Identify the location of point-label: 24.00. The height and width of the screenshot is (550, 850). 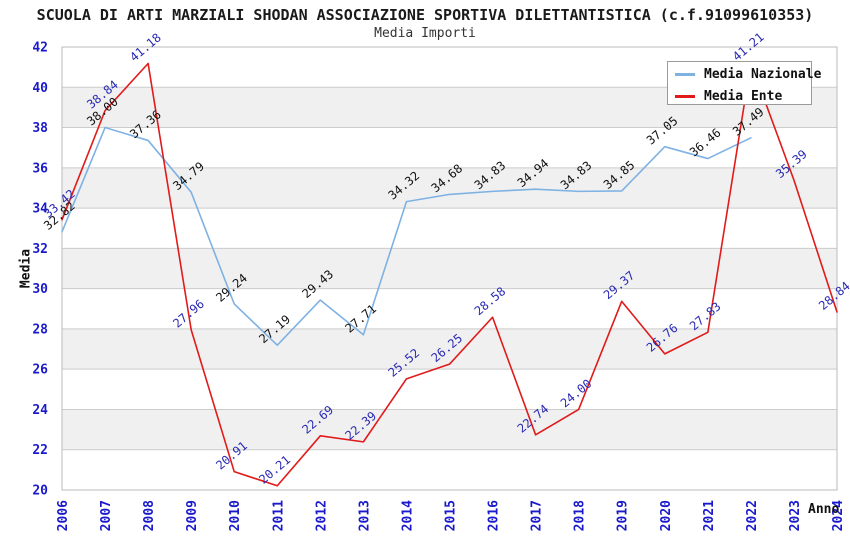
(576, 393).